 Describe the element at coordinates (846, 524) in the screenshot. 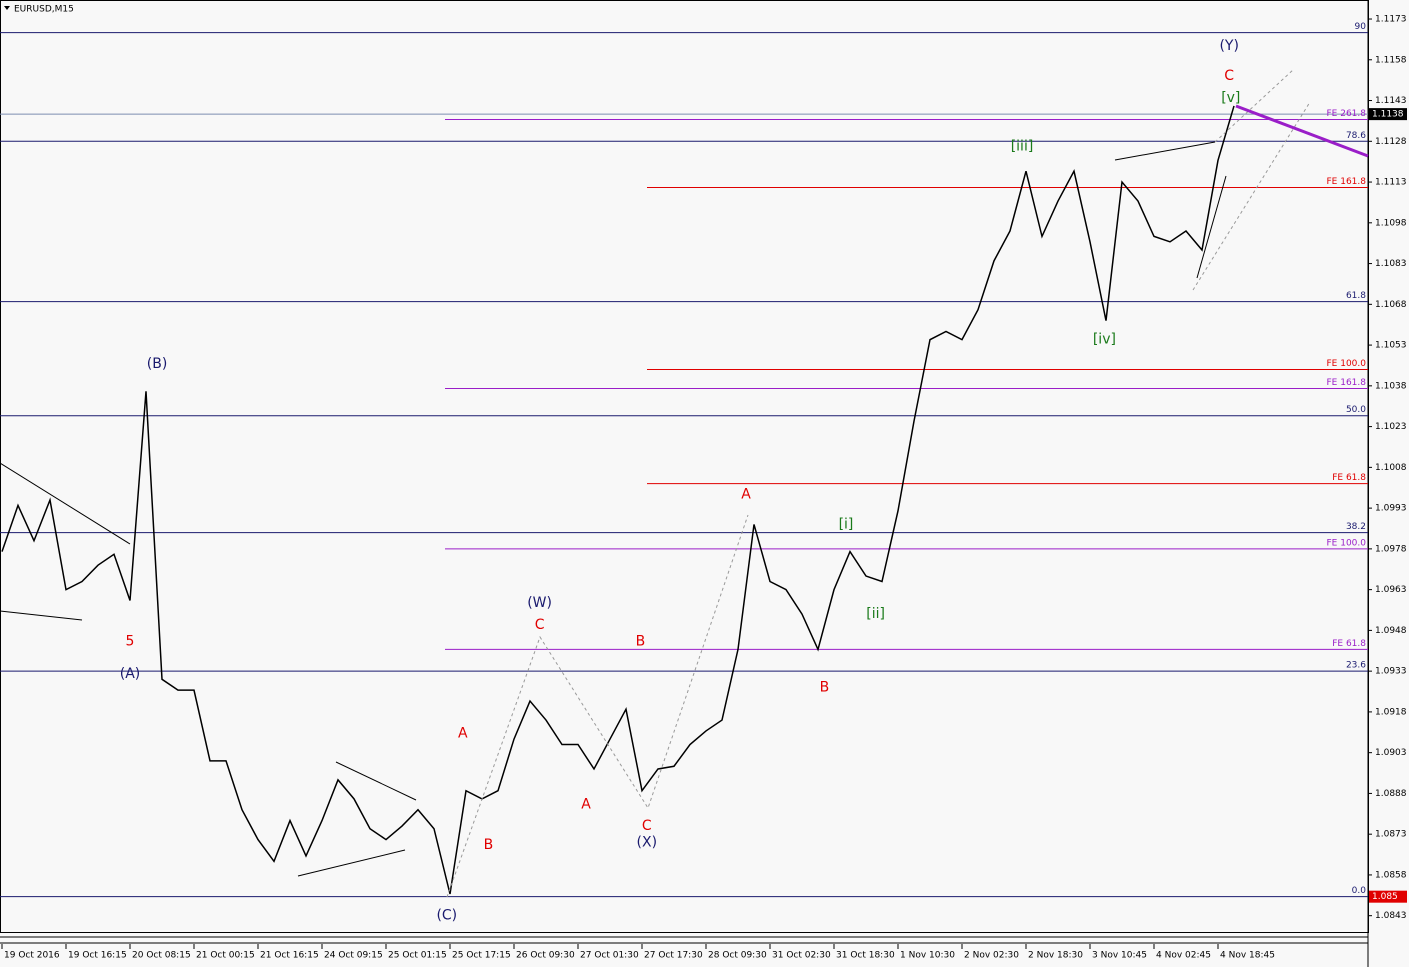

I see `wave-label: [i]` at that location.